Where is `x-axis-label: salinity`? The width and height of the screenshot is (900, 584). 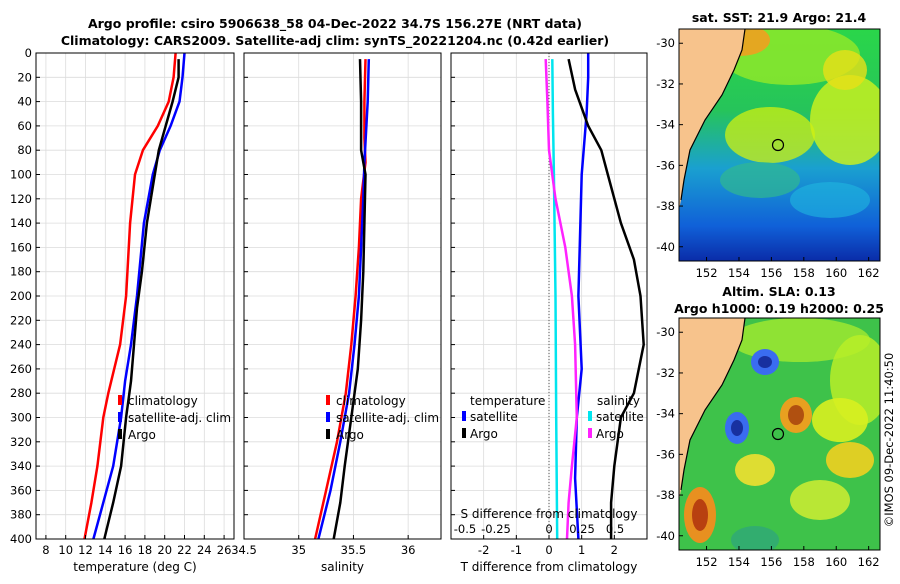 x-axis-label: salinity is located at coordinates (342, 567).